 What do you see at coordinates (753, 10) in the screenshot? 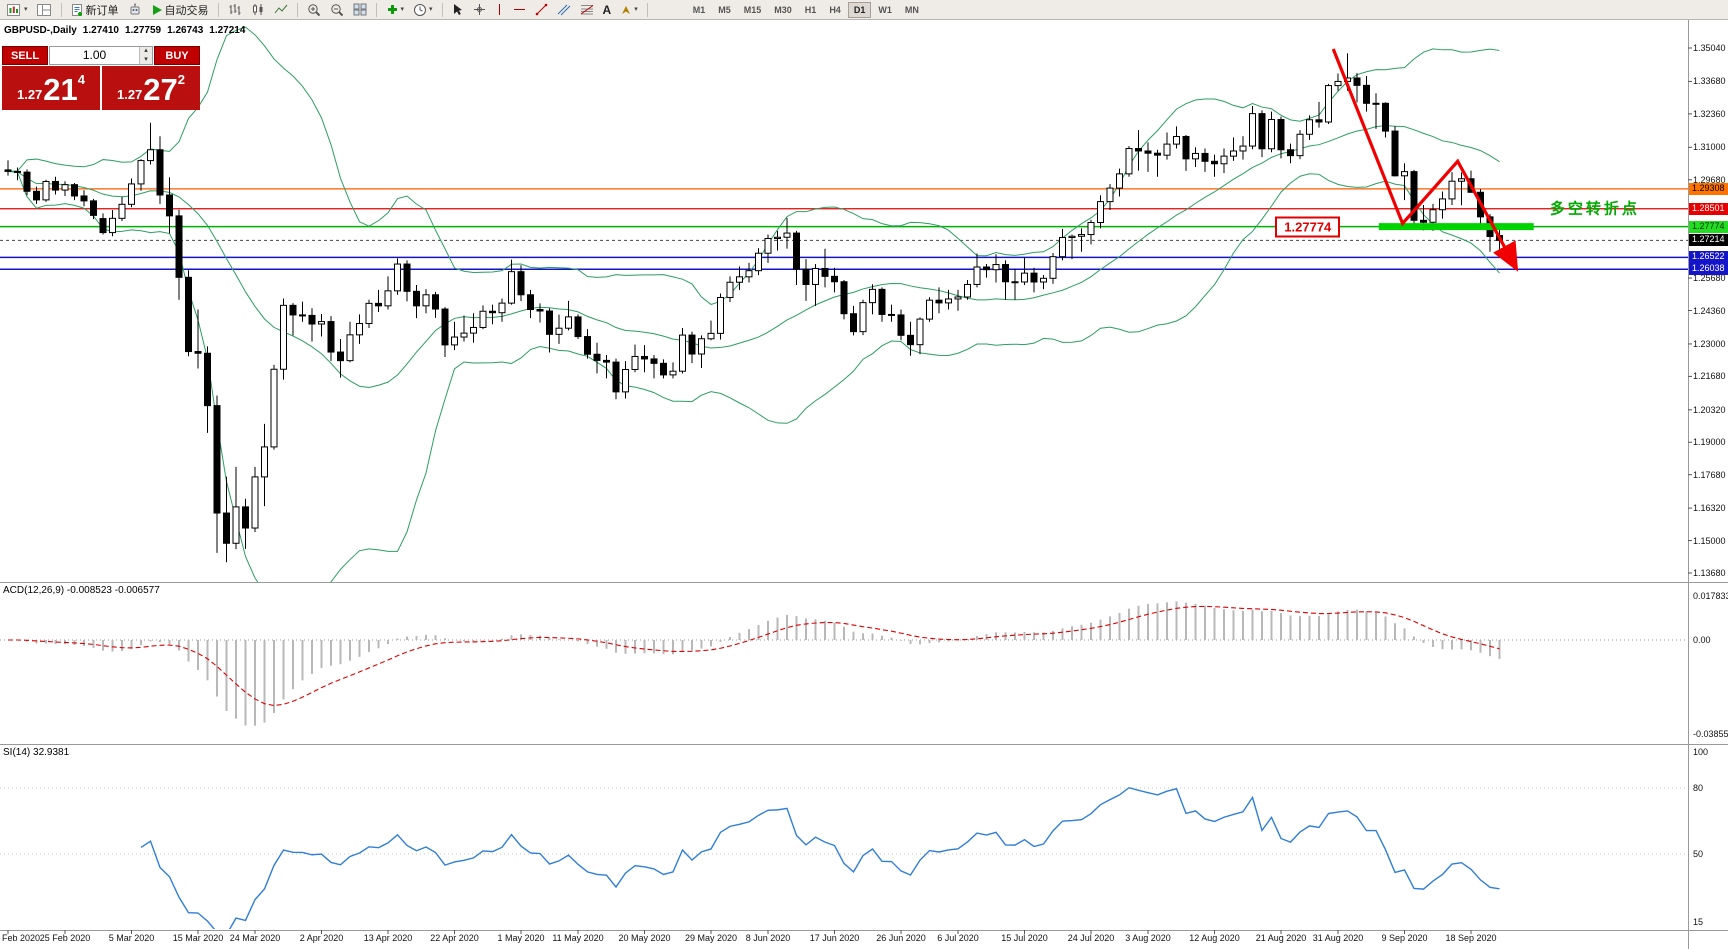
I see `timeframe-button-m15: M15` at bounding box center [753, 10].